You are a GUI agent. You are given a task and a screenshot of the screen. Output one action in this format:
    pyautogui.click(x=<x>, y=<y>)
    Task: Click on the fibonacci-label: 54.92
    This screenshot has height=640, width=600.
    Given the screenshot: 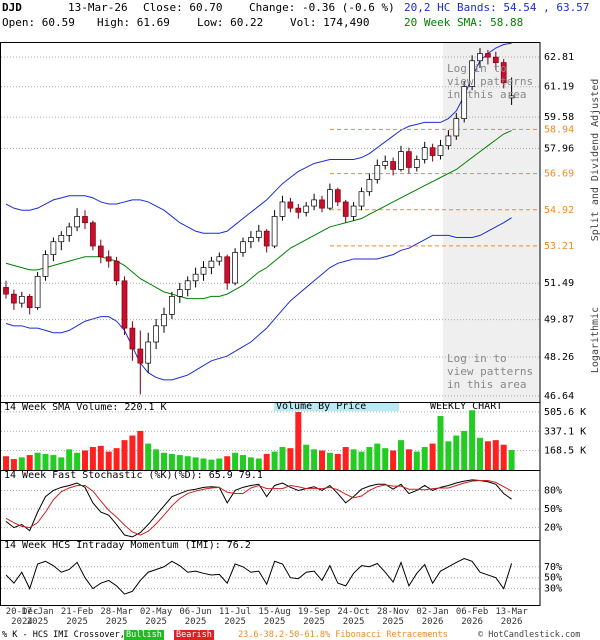 What is the action you would take?
    pyautogui.click(x=559, y=210)
    